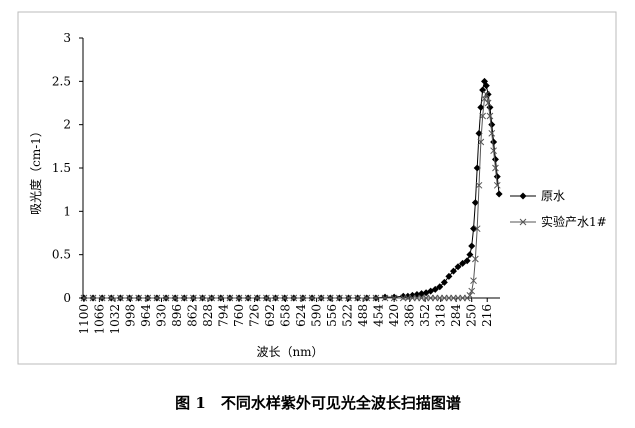 Image resolution: width=635 pixels, height=428 pixels. What do you see at coordinates (67, 298) in the screenshot?
I see `y-tick-label: 0` at bounding box center [67, 298].